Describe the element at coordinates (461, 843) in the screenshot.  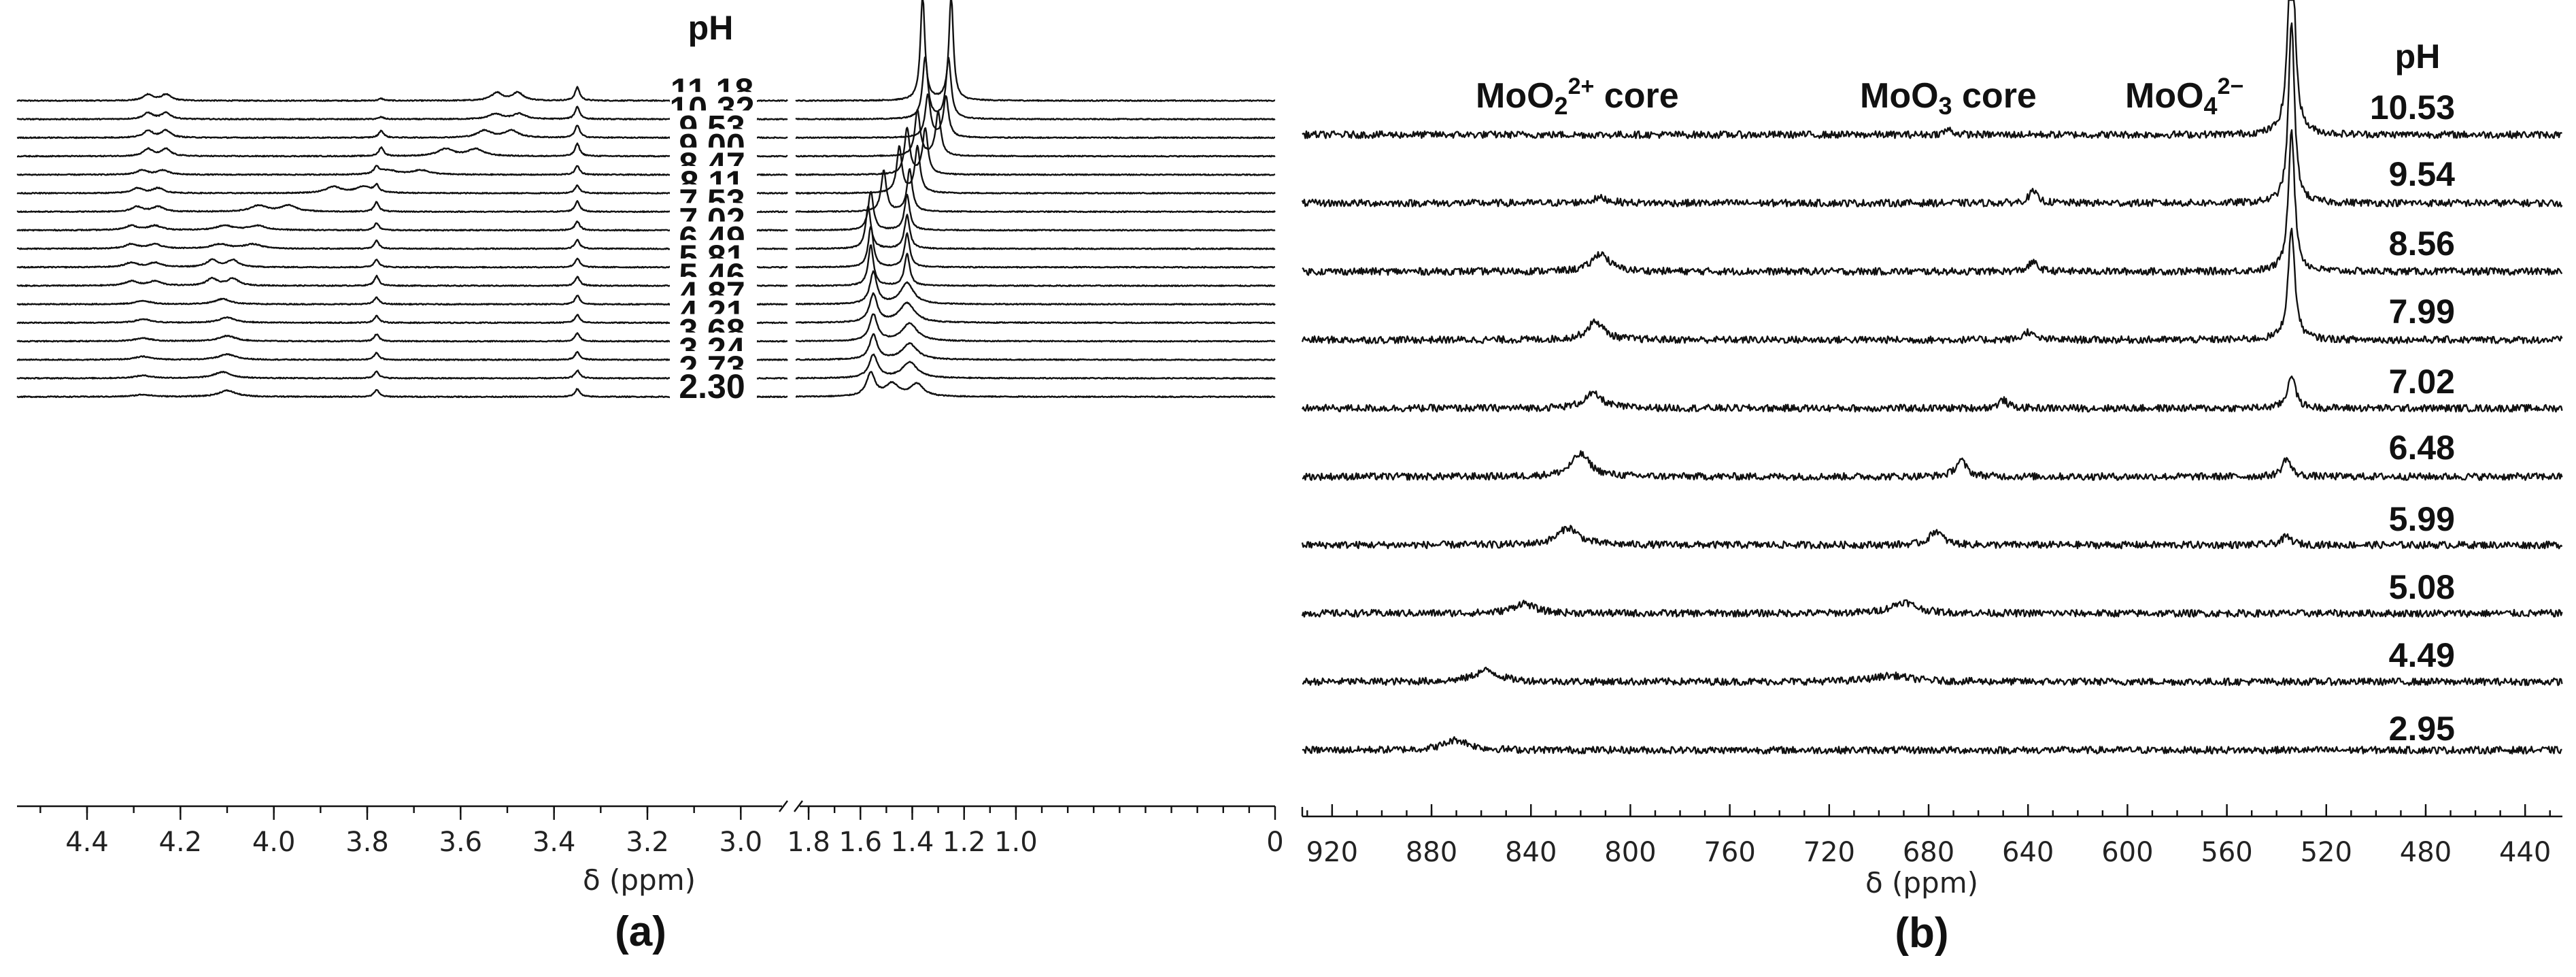
I see `panel-a-tick-label: 3.6` at that location.